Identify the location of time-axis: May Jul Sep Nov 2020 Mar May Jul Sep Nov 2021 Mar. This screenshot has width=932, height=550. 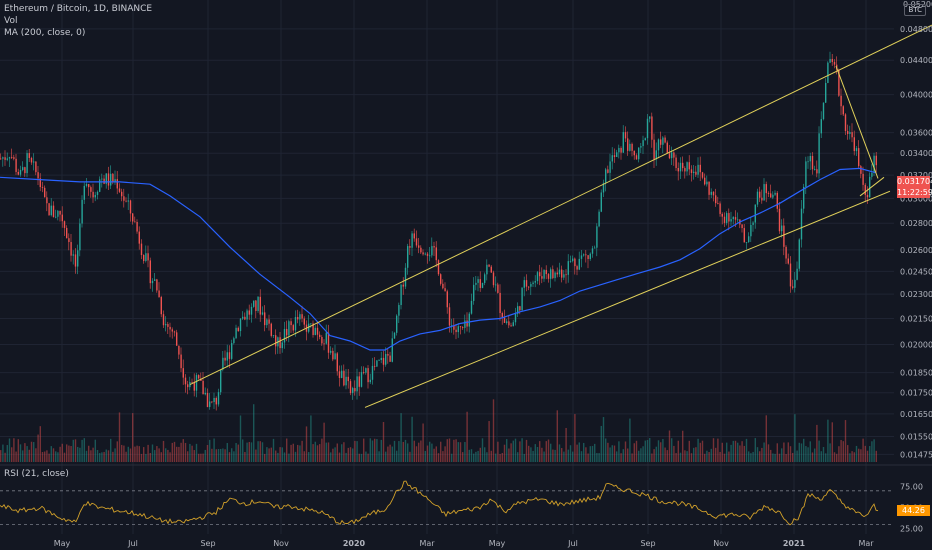
(464, 543).